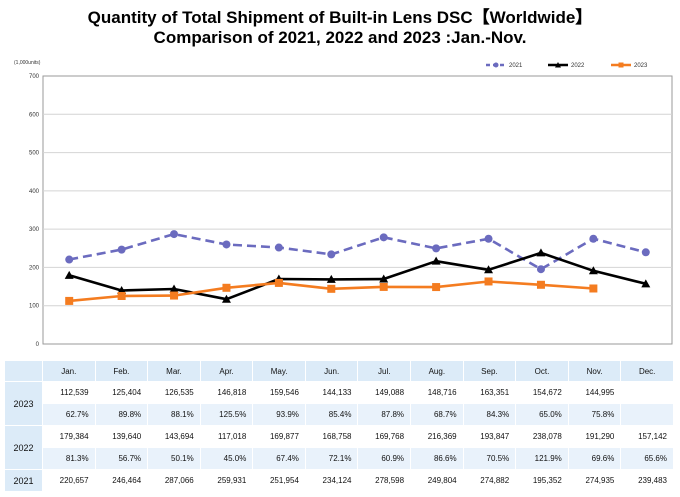 This screenshot has width=680, height=497. What do you see at coordinates (226, 392) in the screenshot?
I see `shipment-value: 146,818` at bounding box center [226, 392].